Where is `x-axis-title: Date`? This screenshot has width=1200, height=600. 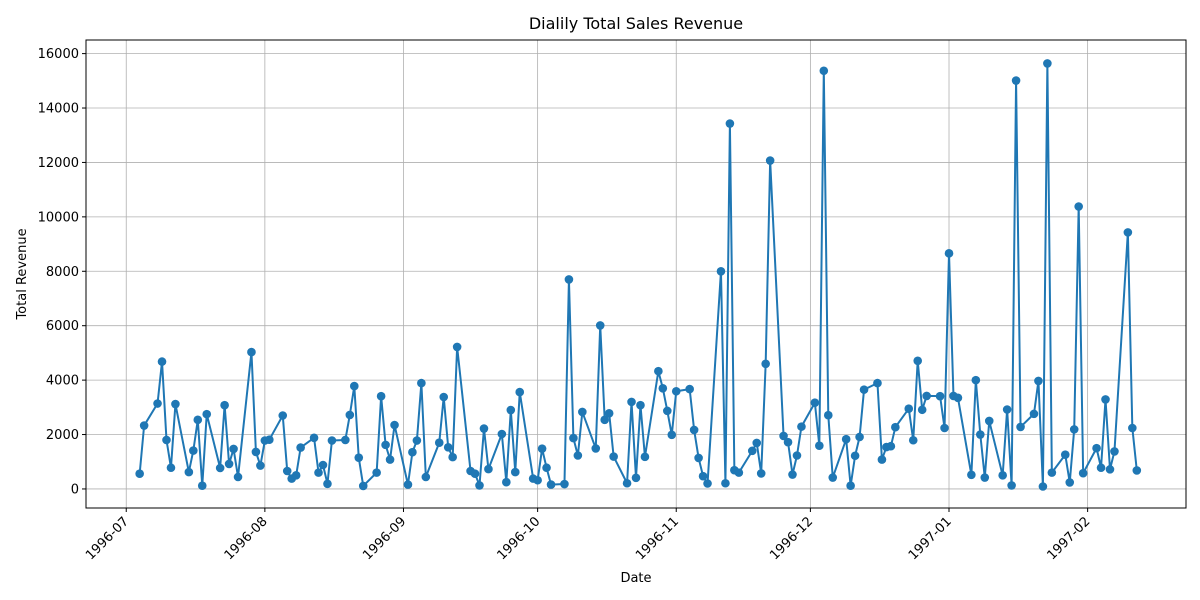
x-axis-title: Date is located at coordinates (635, 578).